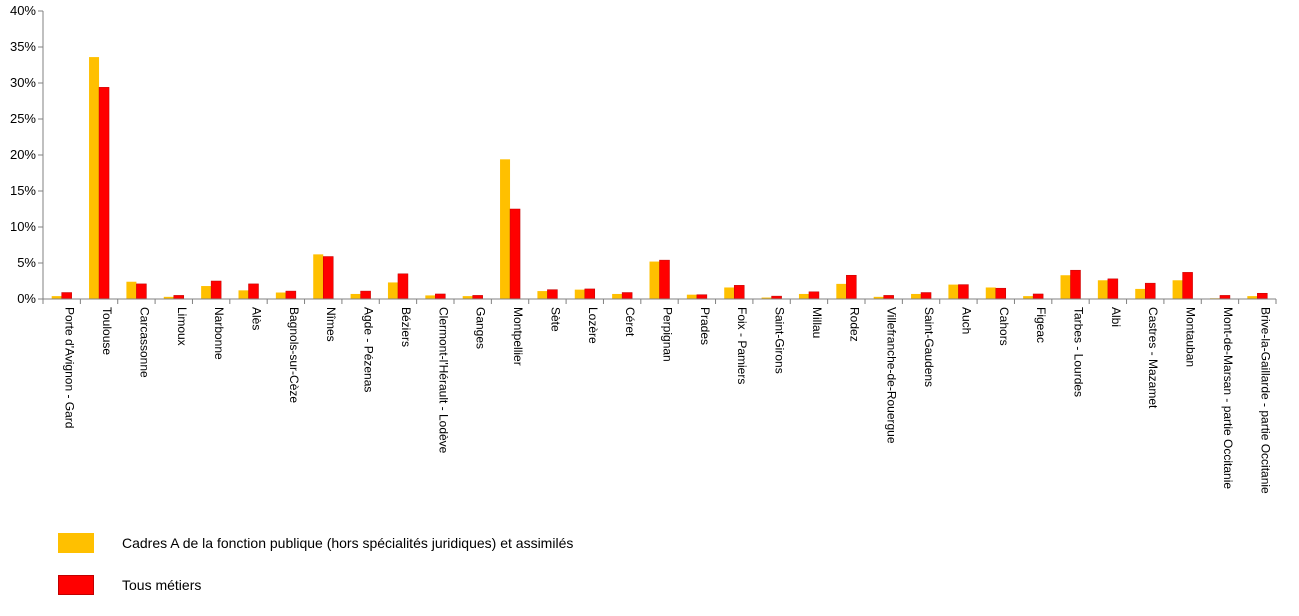 This screenshot has height=616, width=1299. What do you see at coordinates (23, 118) in the screenshot?
I see `y-tick-label: 25%` at bounding box center [23, 118].